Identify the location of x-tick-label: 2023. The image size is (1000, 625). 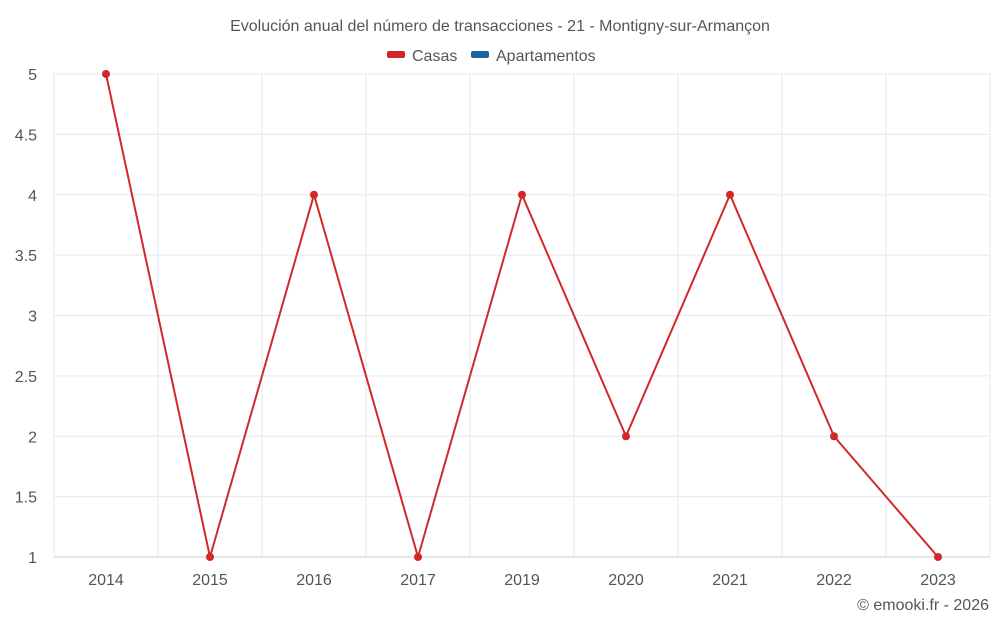
(938, 580).